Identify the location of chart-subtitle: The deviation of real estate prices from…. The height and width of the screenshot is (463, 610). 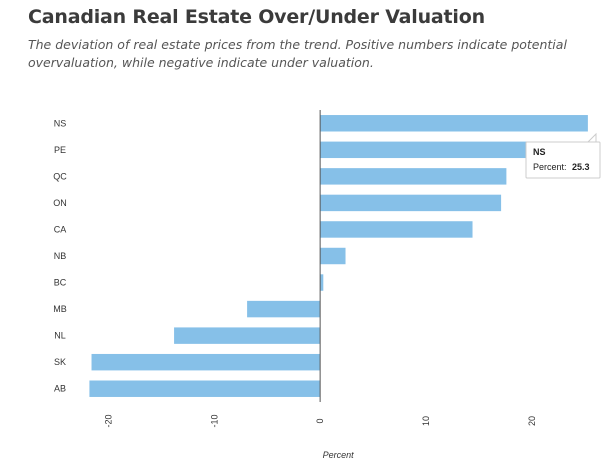
(297, 53).